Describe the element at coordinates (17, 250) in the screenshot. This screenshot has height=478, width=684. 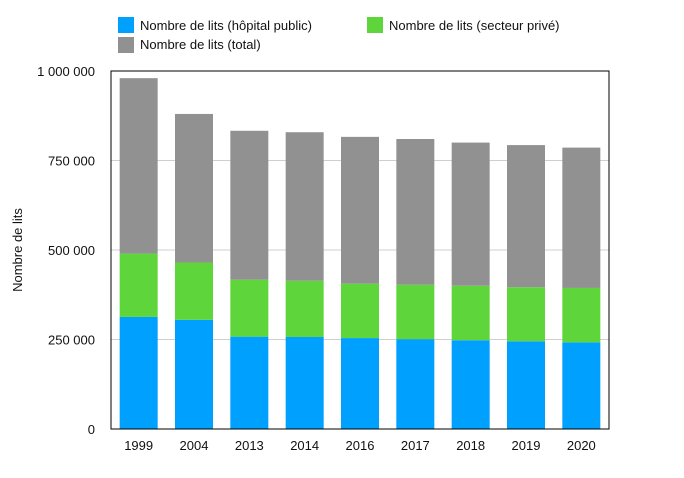
I see `y-axis-title: Nombre de lits` at that location.